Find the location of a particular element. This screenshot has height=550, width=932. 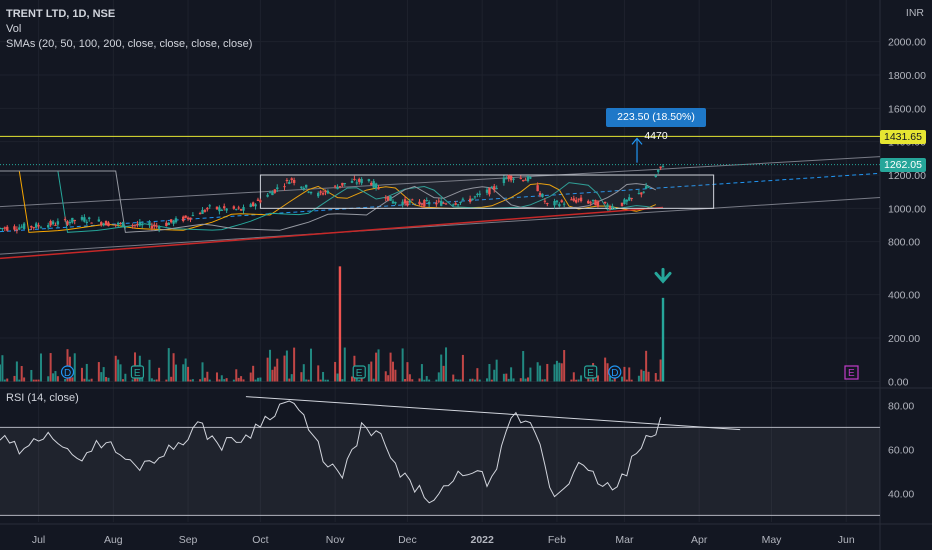

rsi-legend: RSI (14, close) is located at coordinates (42, 398).